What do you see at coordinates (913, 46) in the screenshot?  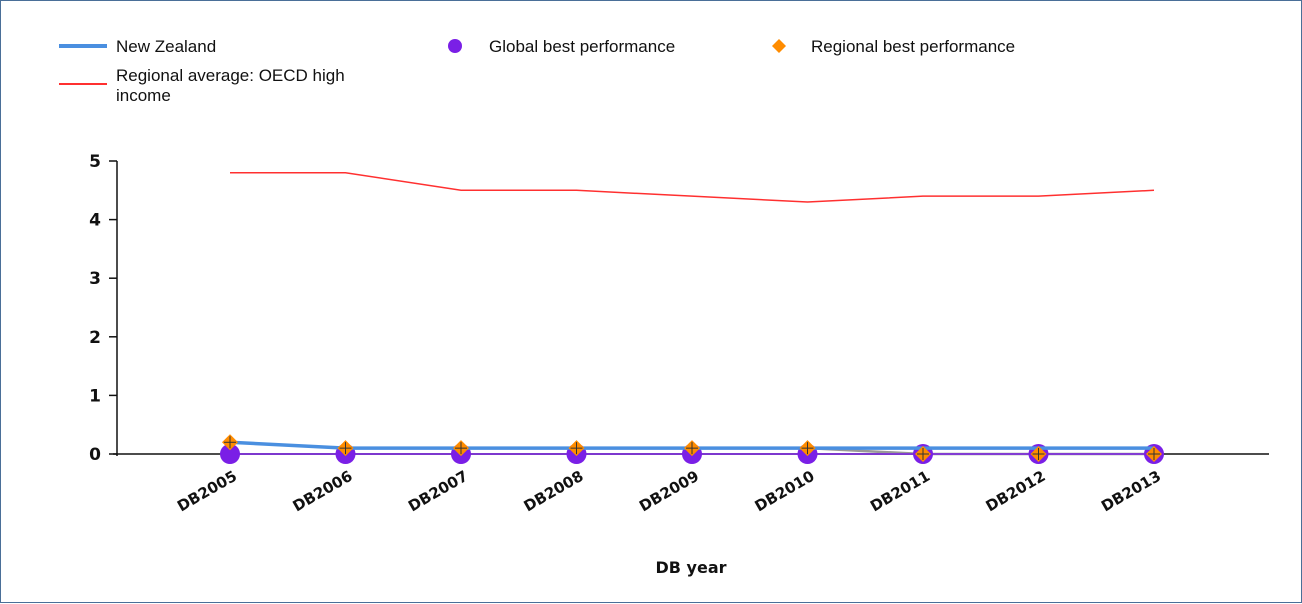 I see `legend-label-regional-best: Regional best performance` at bounding box center [913, 46].